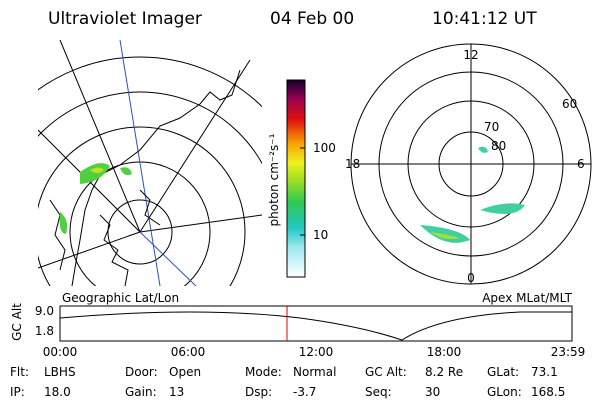 This screenshot has width=600, height=400. What do you see at coordinates (60, 352) in the screenshot?
I see `time-tick: 00:00` at bounding box center [60, 352].